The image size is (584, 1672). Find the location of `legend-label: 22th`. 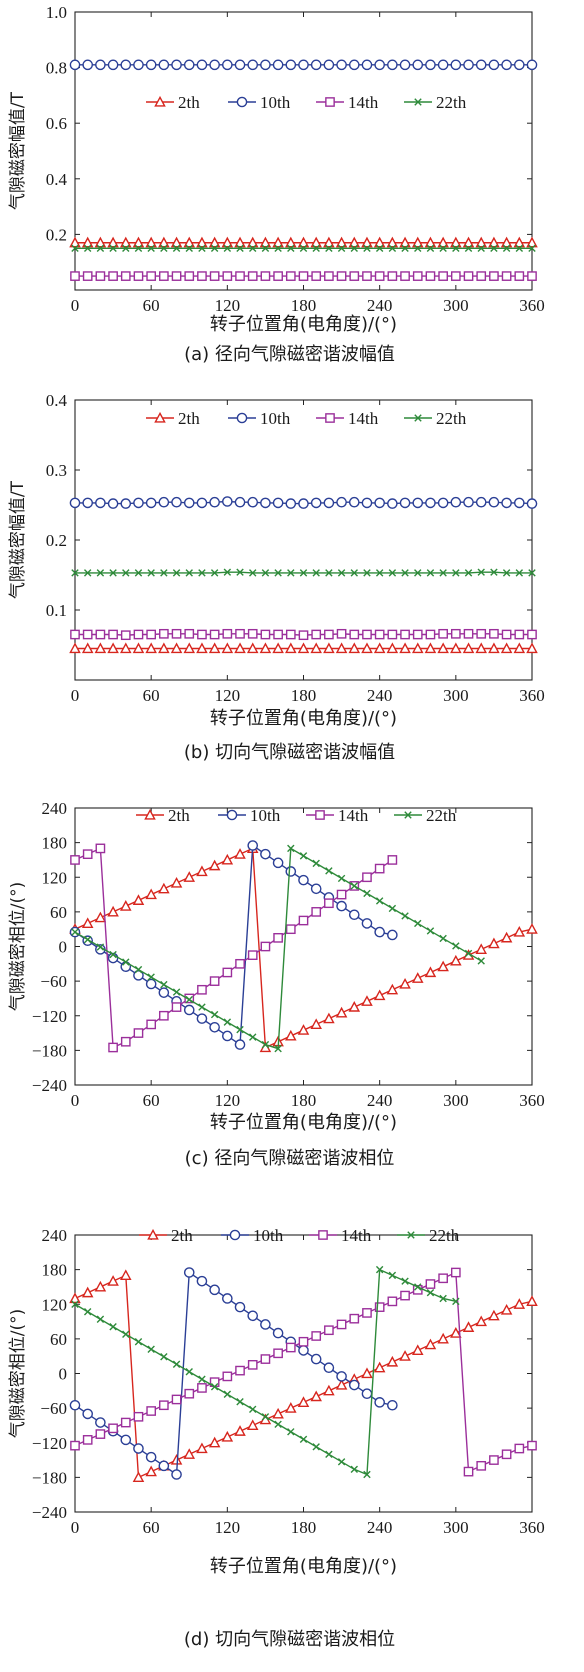

legend-label: 22th is located at coordinates (451, 418).